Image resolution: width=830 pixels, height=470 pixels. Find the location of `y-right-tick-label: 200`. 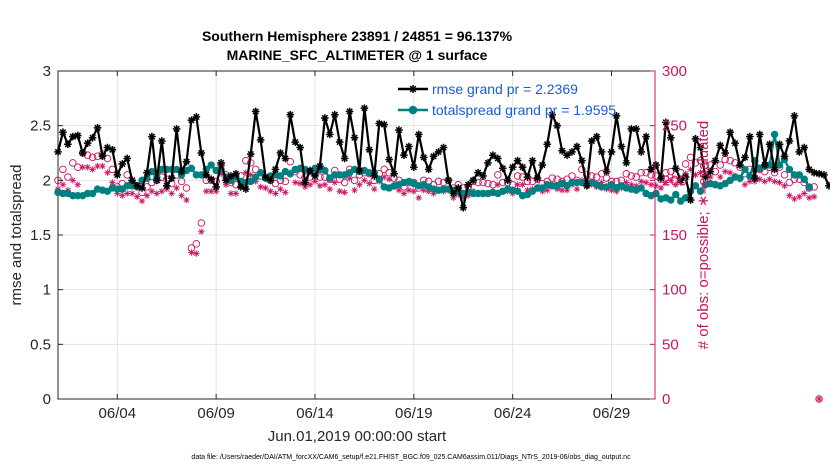

y-right-tick-label: 200 is located at coordinates (674, 180).